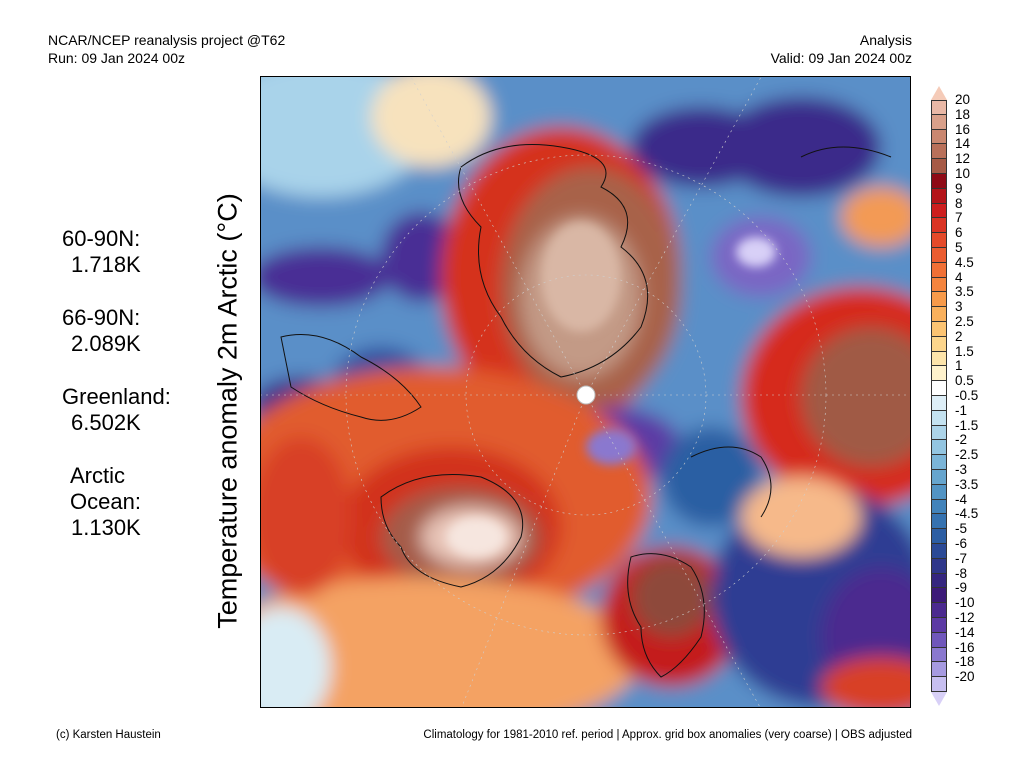  What do you see at coordinates (964, 381) in the screenshot?
I see `colorbar-label: 0.5` at bounding box center [964, 381].